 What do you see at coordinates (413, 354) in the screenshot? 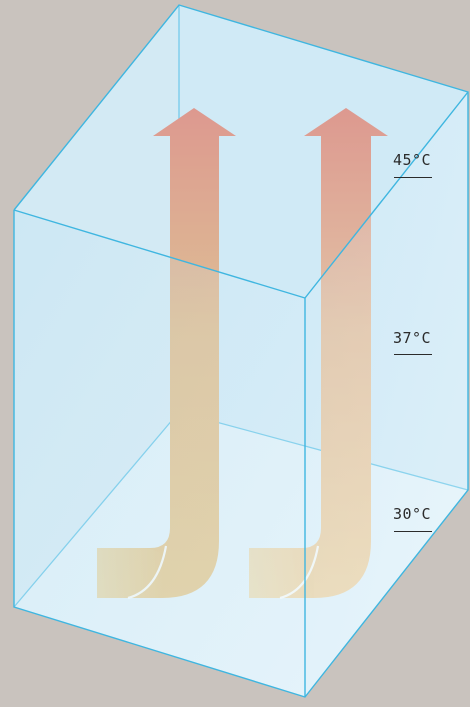
I see `temperature-underline-middle` at bounding box center [413, 354].